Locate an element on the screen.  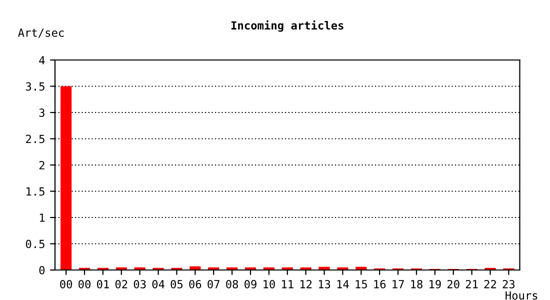
y-tick-label: 2 is located at coordinates (41, 165).